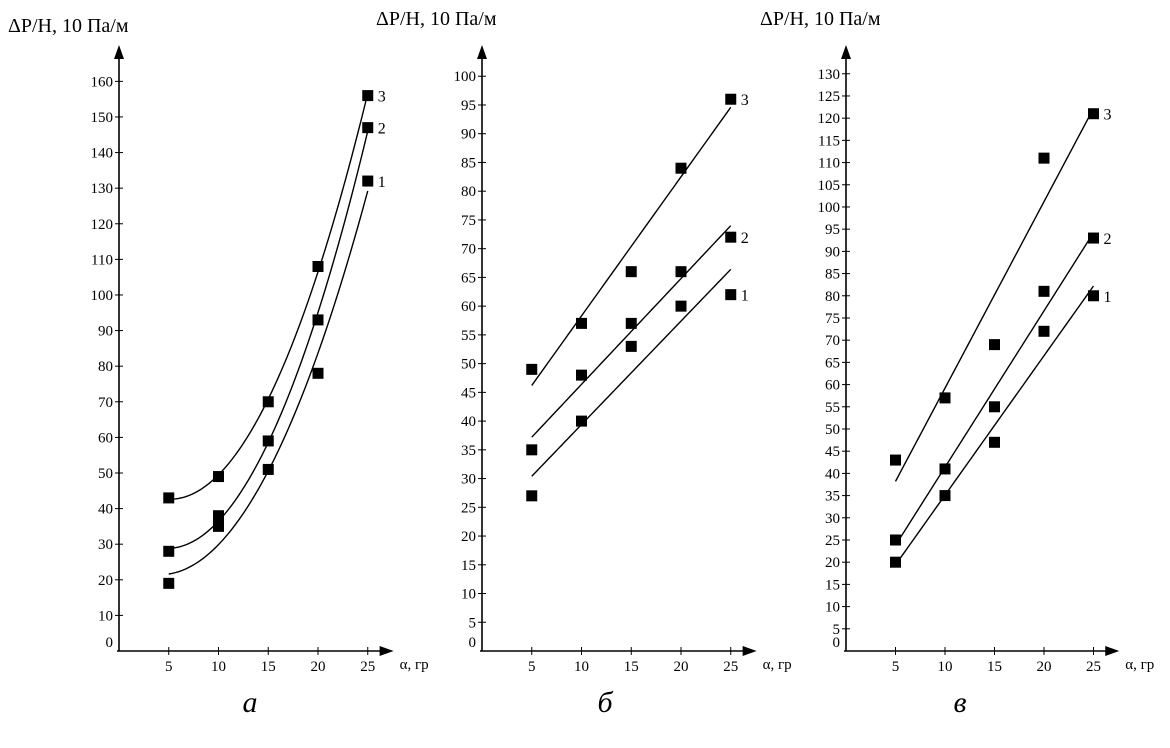  I want to click on y-tick-label: 140, so click(102, 154).